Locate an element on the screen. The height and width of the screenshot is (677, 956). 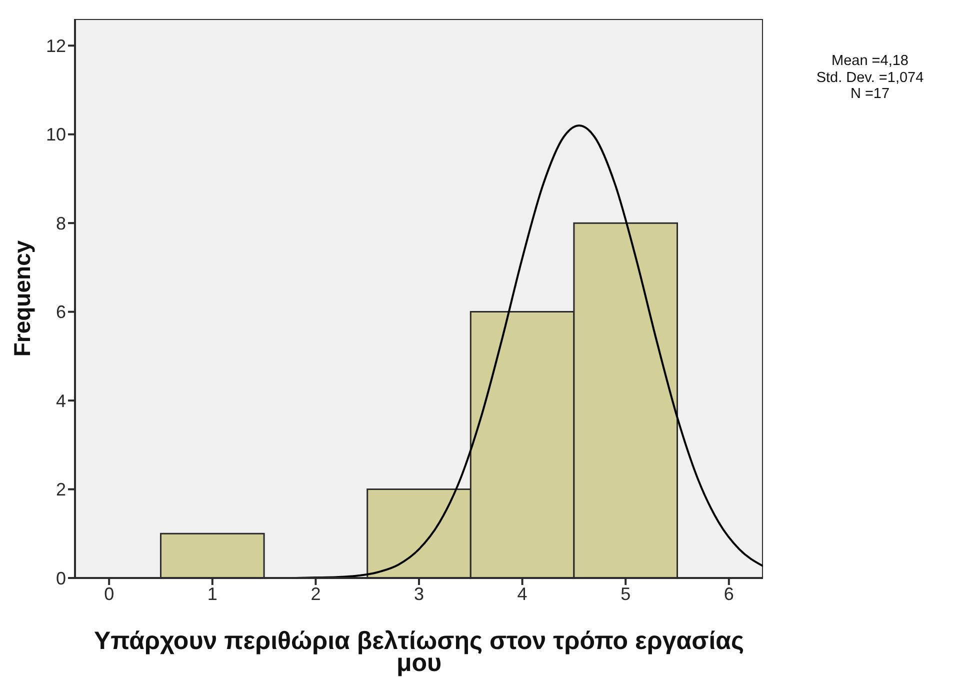
x-tick-label: 1 is located at coordinates (212, 594).